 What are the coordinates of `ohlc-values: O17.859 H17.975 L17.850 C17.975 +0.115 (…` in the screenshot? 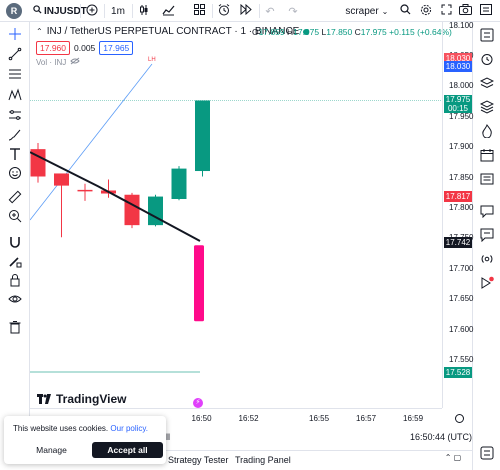 It's located at (352, 32).